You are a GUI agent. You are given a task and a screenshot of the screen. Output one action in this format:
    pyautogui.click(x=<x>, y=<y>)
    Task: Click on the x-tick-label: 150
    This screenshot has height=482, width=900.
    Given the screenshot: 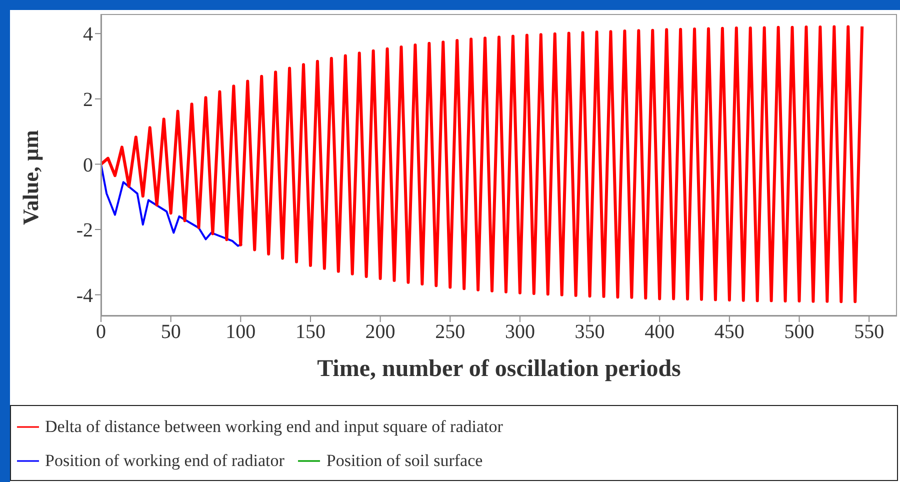 What is the action you would take?
    pyautogui.click(x=310, y=332)
    